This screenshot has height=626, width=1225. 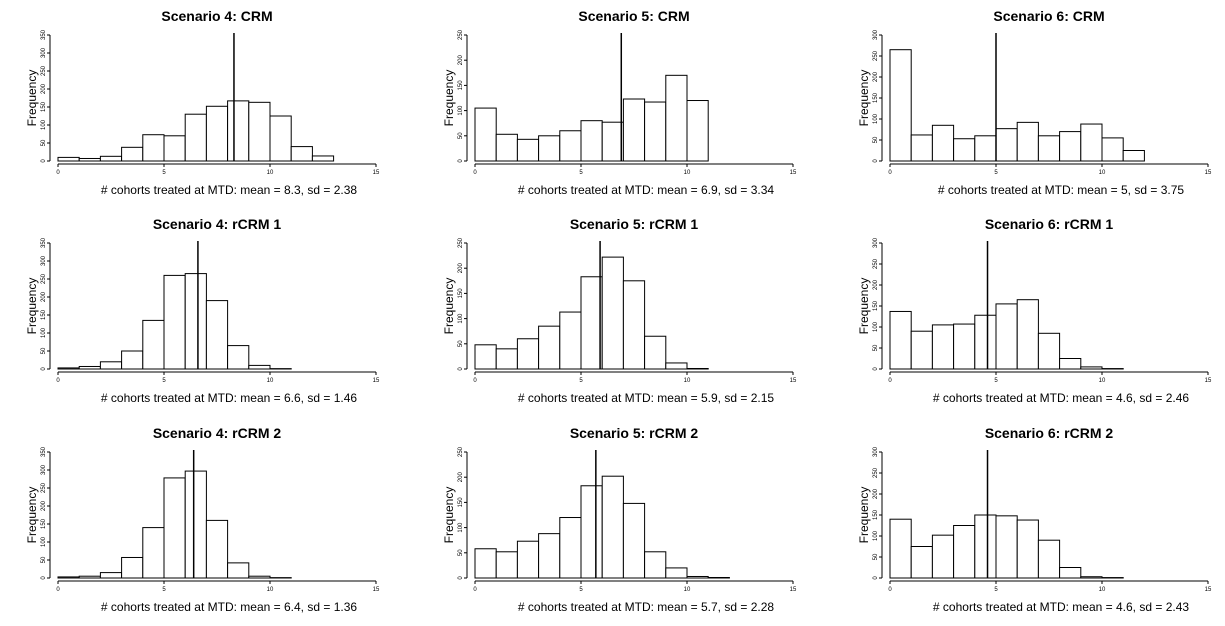 I want to click on panel-title: Scenario 4: CRM, so click(x=216, y=16).